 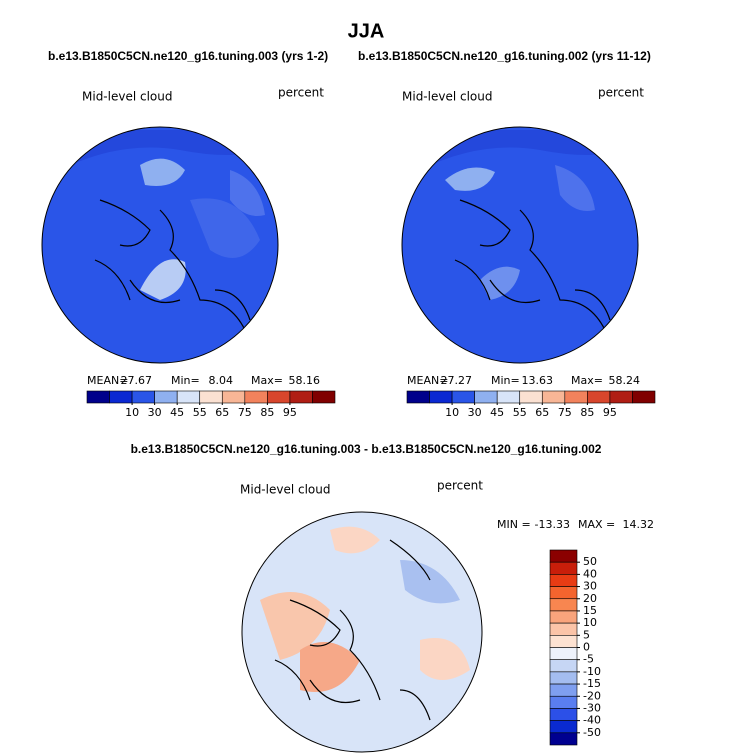 What do you see at coordinates (366, 31) in the screenshot?
I see `title: JJA` at bounding box center [366, 31].